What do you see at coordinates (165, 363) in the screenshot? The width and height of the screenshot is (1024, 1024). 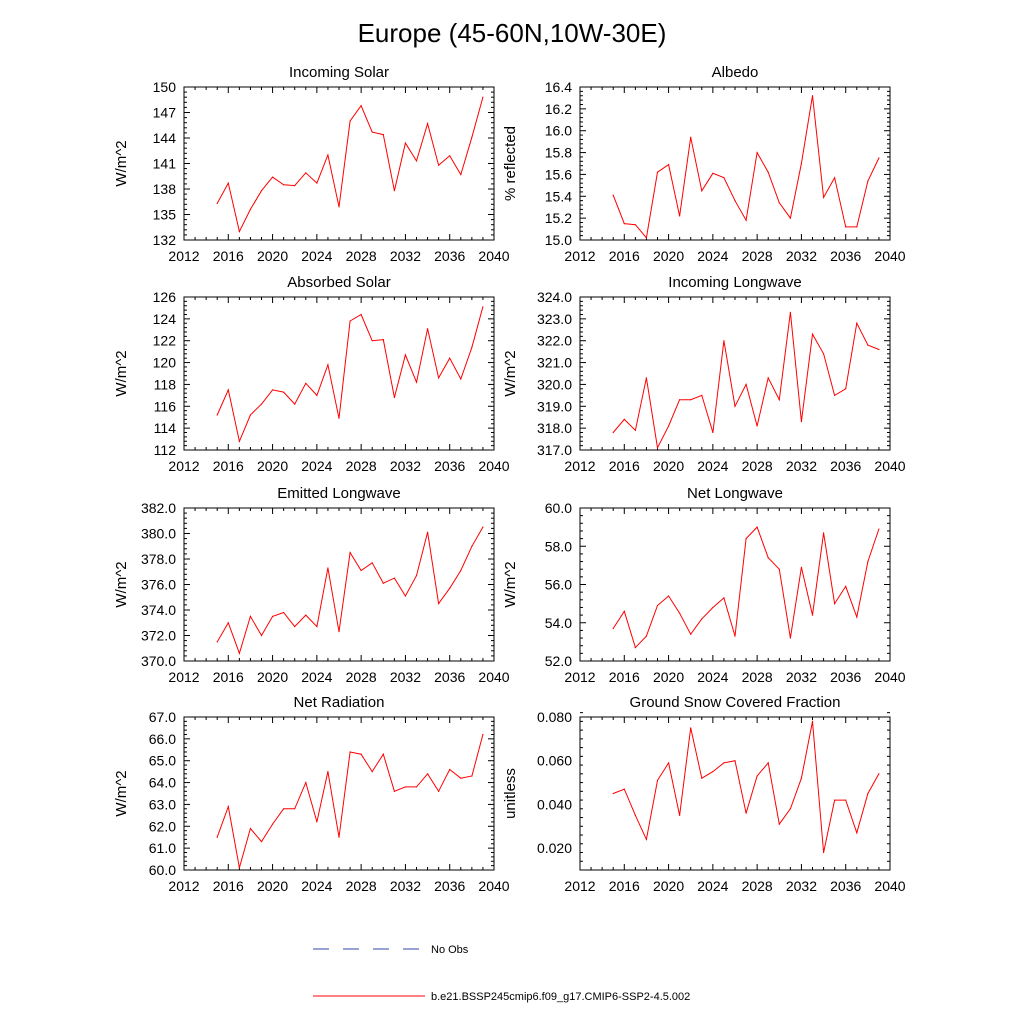 I see `y-tick-label: 120` at bounding box center [165, 363].